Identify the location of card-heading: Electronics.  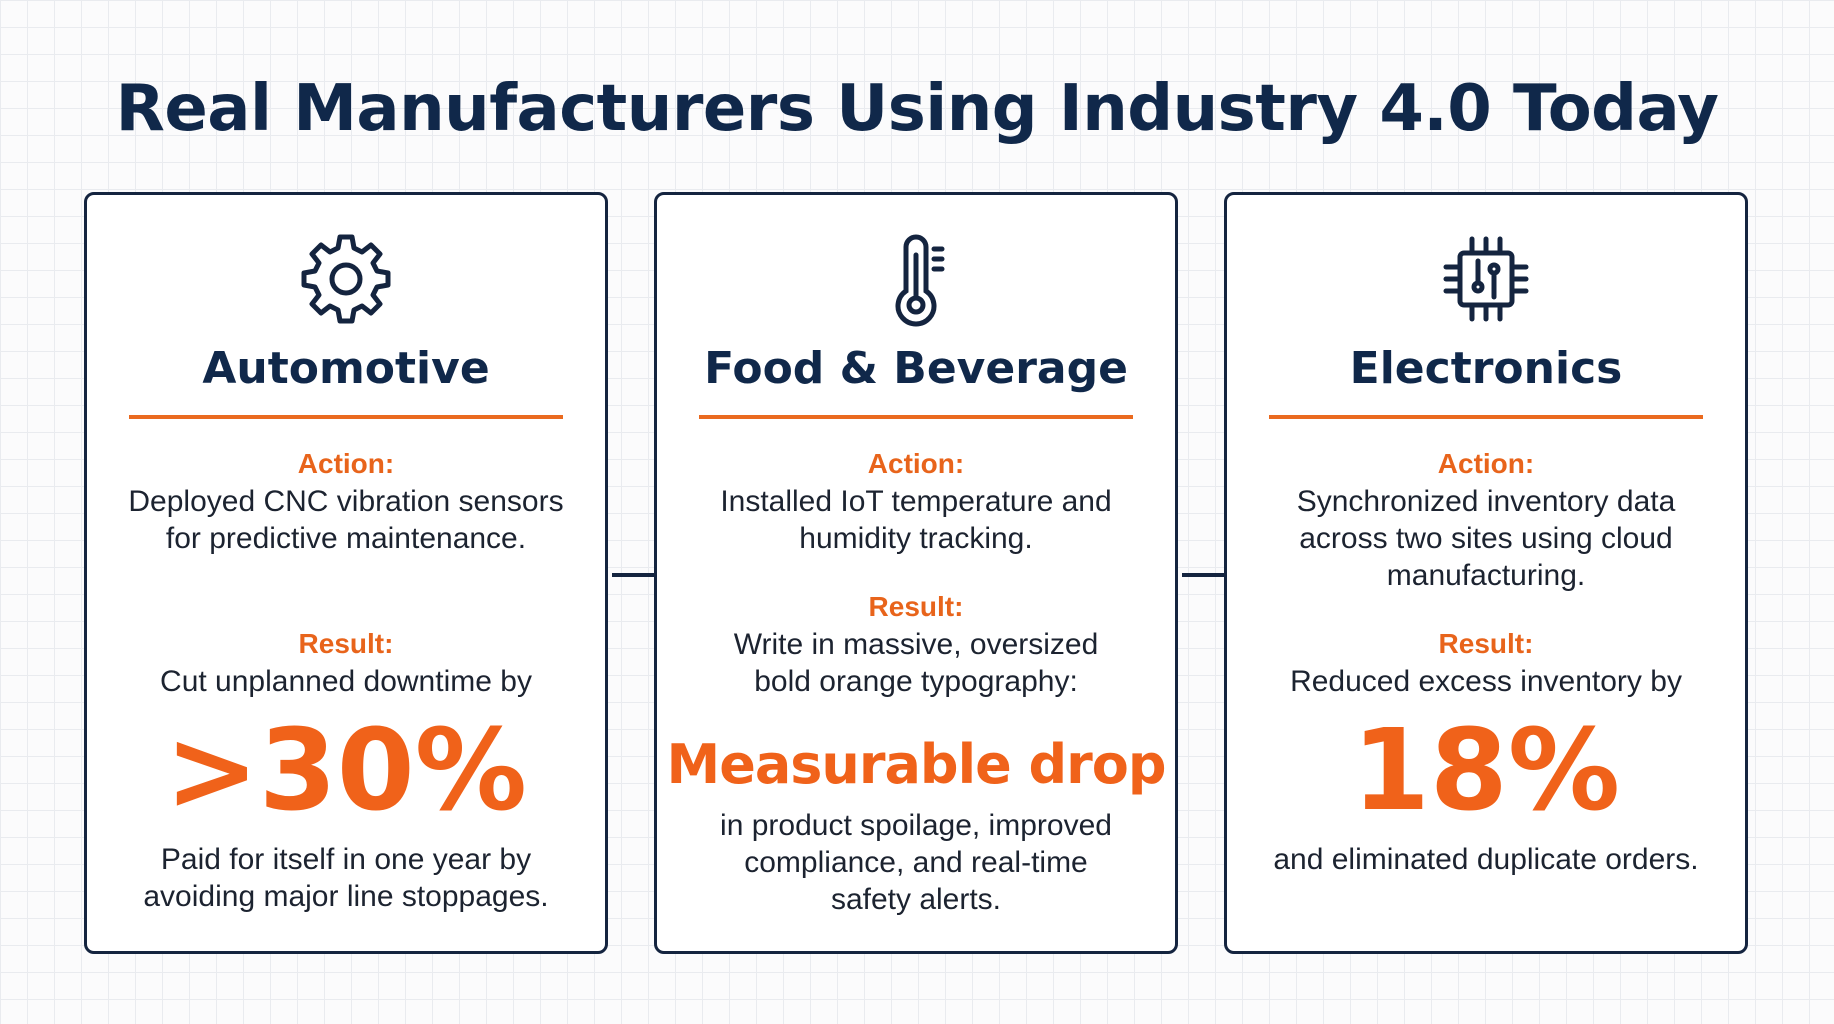
(1486, 368).